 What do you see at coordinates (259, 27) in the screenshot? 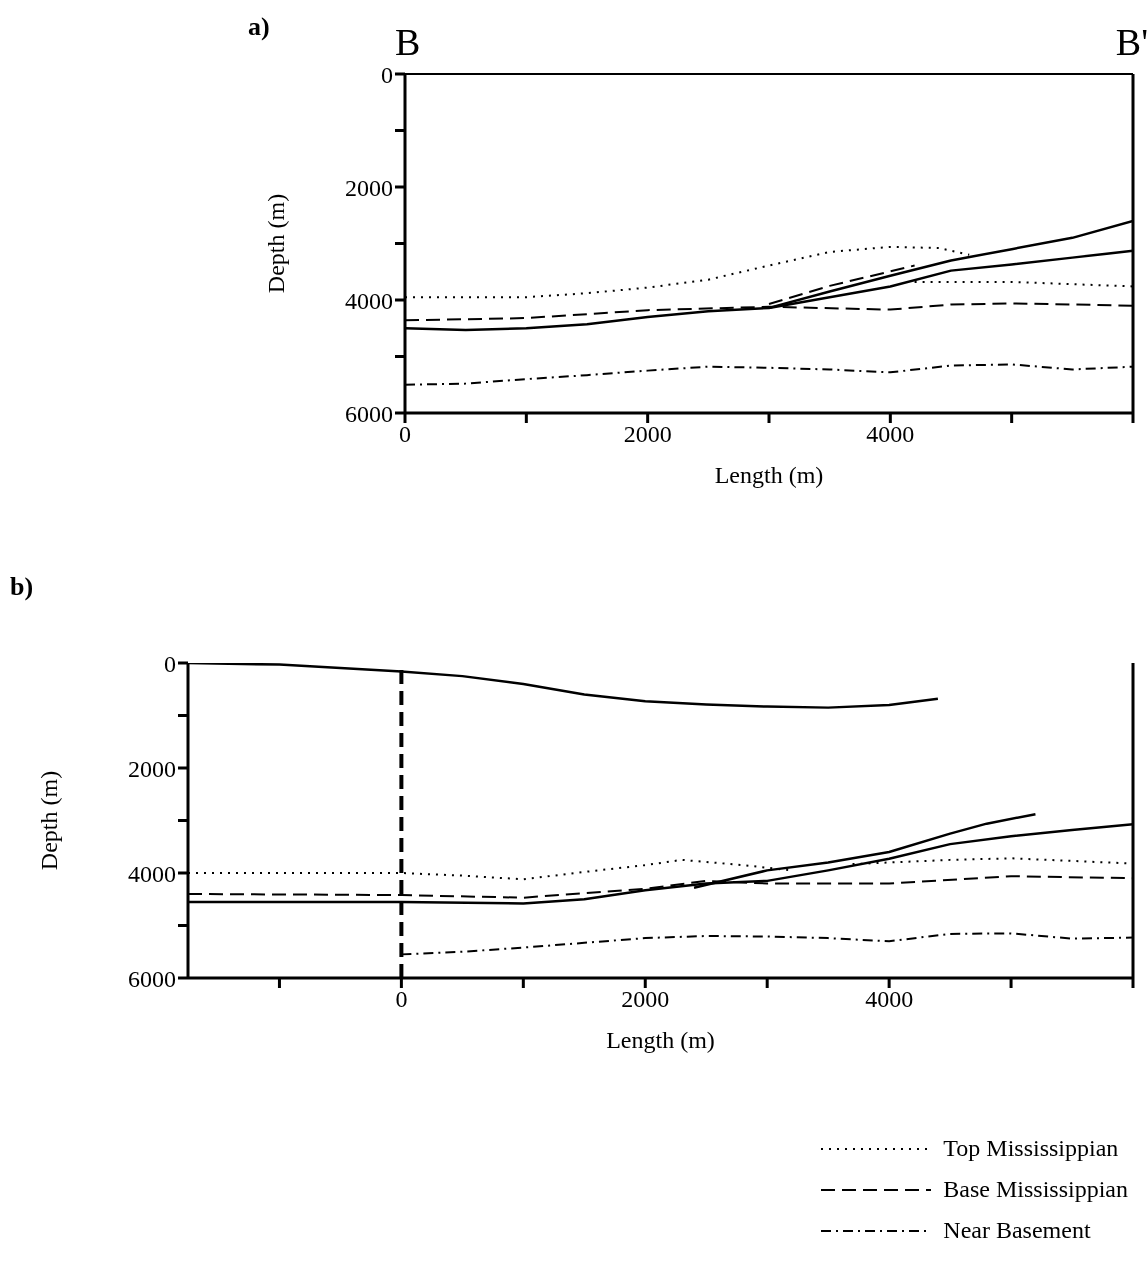
I see `chart-title: a)` at bounding box center [259, 27].